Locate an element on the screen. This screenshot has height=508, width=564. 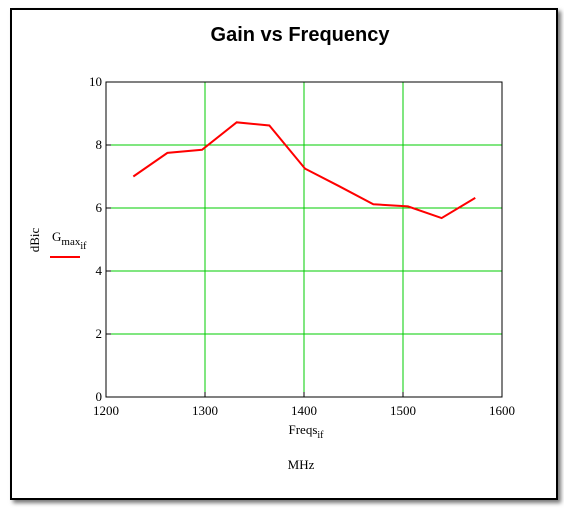
x-tick-label: 1500 is located at coordinates (403, 410).